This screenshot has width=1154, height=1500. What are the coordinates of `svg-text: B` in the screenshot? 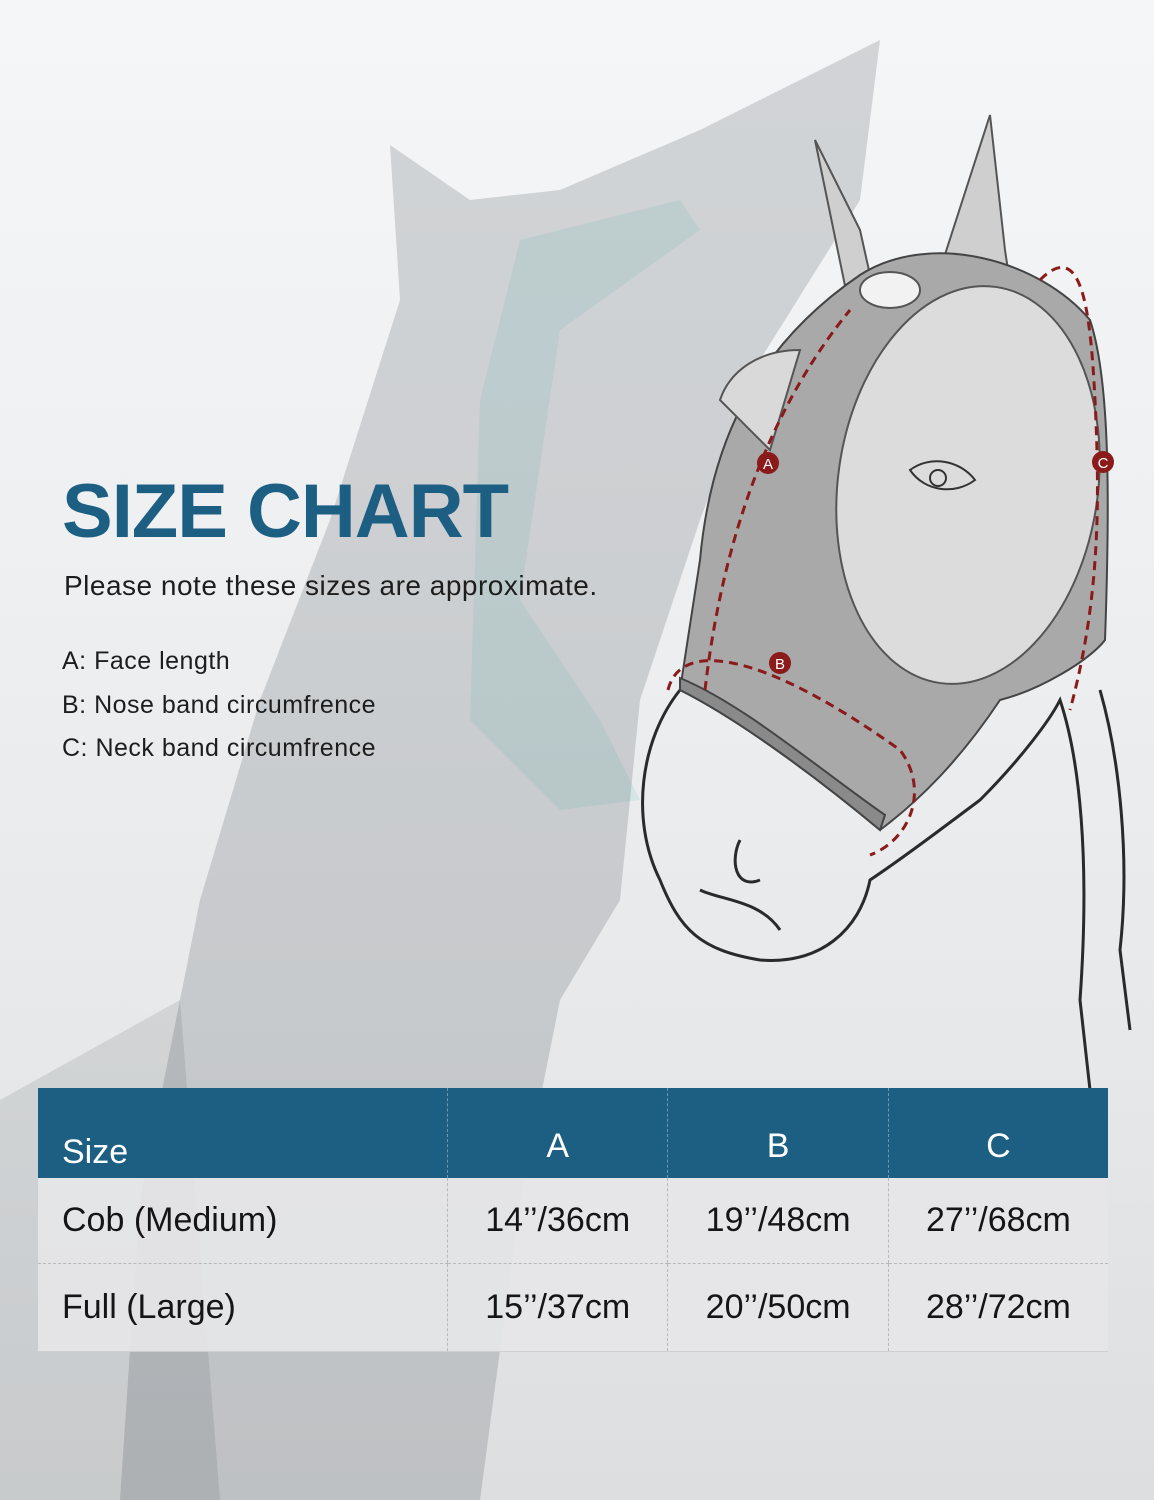 It's located at (780, 664).